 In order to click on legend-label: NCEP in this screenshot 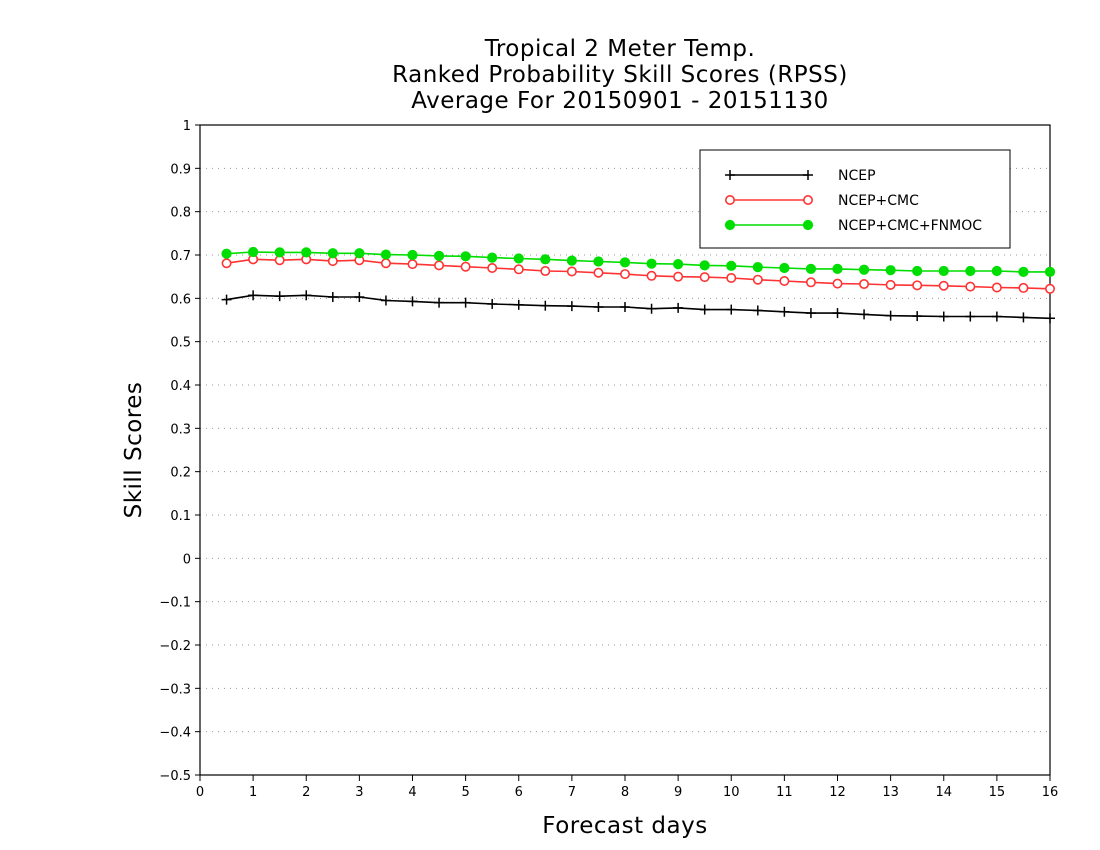, I will do `click(857, 176)`.